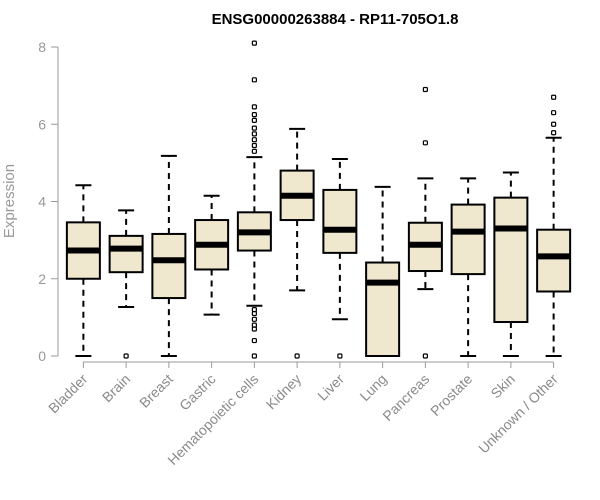 The image size is (600, 500). I want to click on x-tick-label: Unknown / Other, so click(518, 414).